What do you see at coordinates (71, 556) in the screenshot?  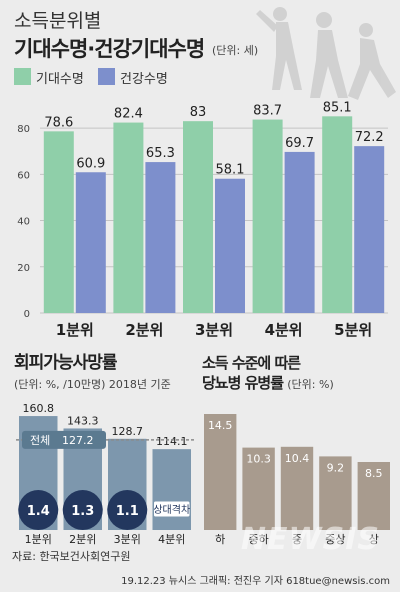 I see `source-text: 자료: 한국보건사회연구원` at bounding box center [71, 556].